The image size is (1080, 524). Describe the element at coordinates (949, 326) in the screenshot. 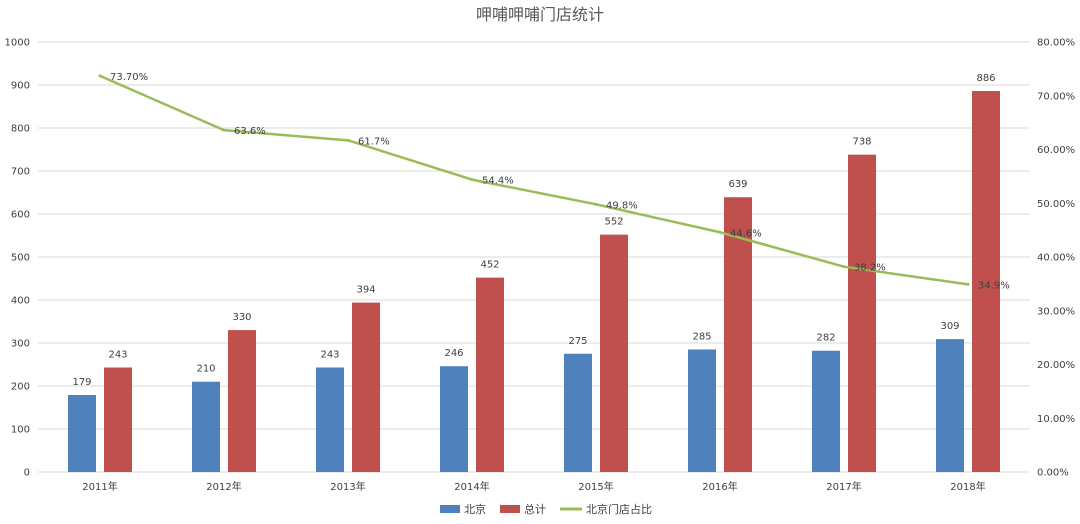

I see `bar-data-label: 309` at that location.